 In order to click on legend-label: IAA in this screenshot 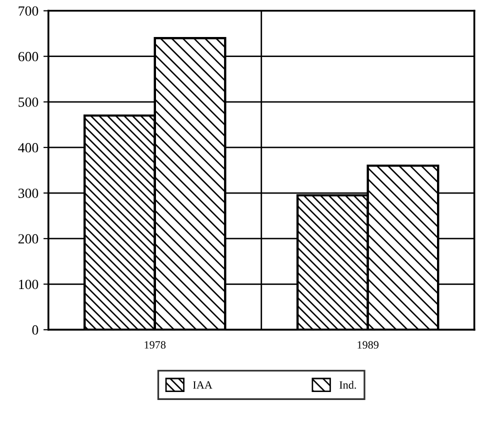, I will do `click(202, 385)`.